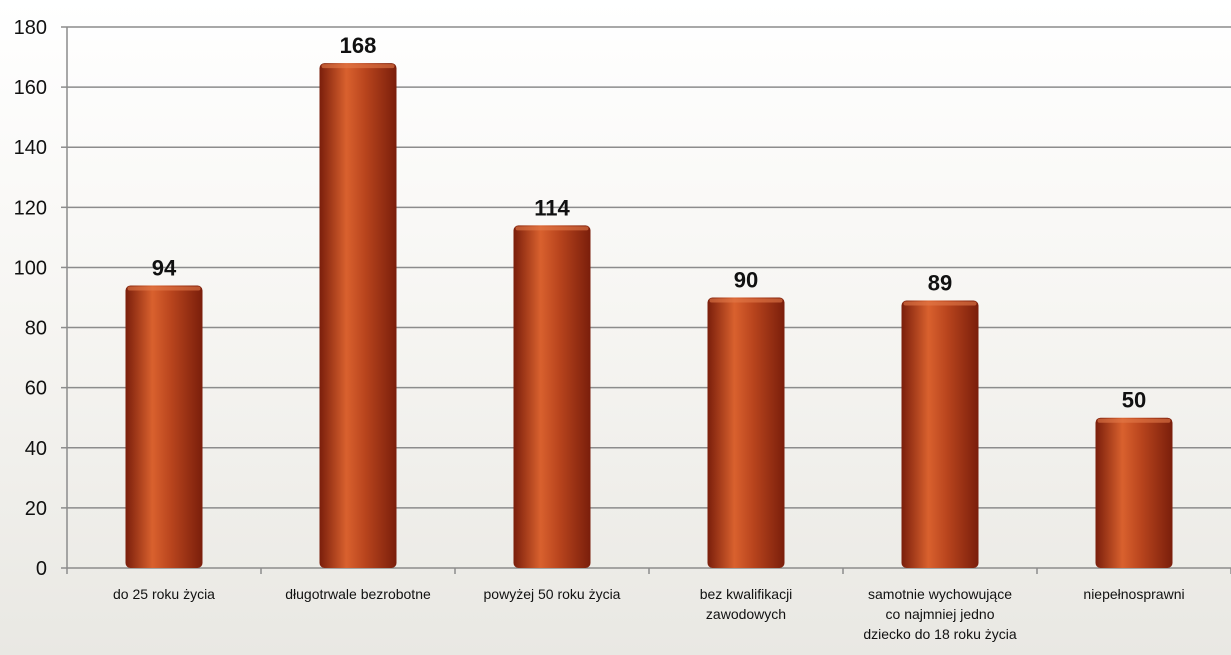 This screenshot has width=1231, height=655. Describe the element at coordinates (36, 389) in the screenshot. I see `y-tick-label: 60` at that location.